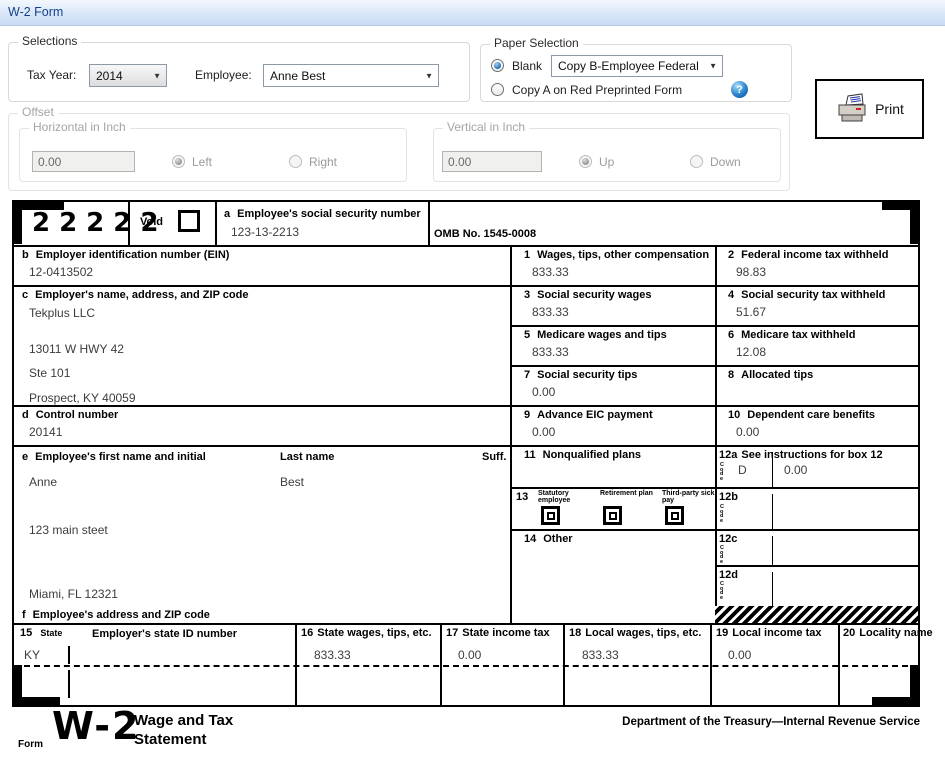 The image size is (945, 766). Describe the element at coordinates (114, 457) in the screenshot. I see `box-e-label: e Employee's first name and initial` at that location.